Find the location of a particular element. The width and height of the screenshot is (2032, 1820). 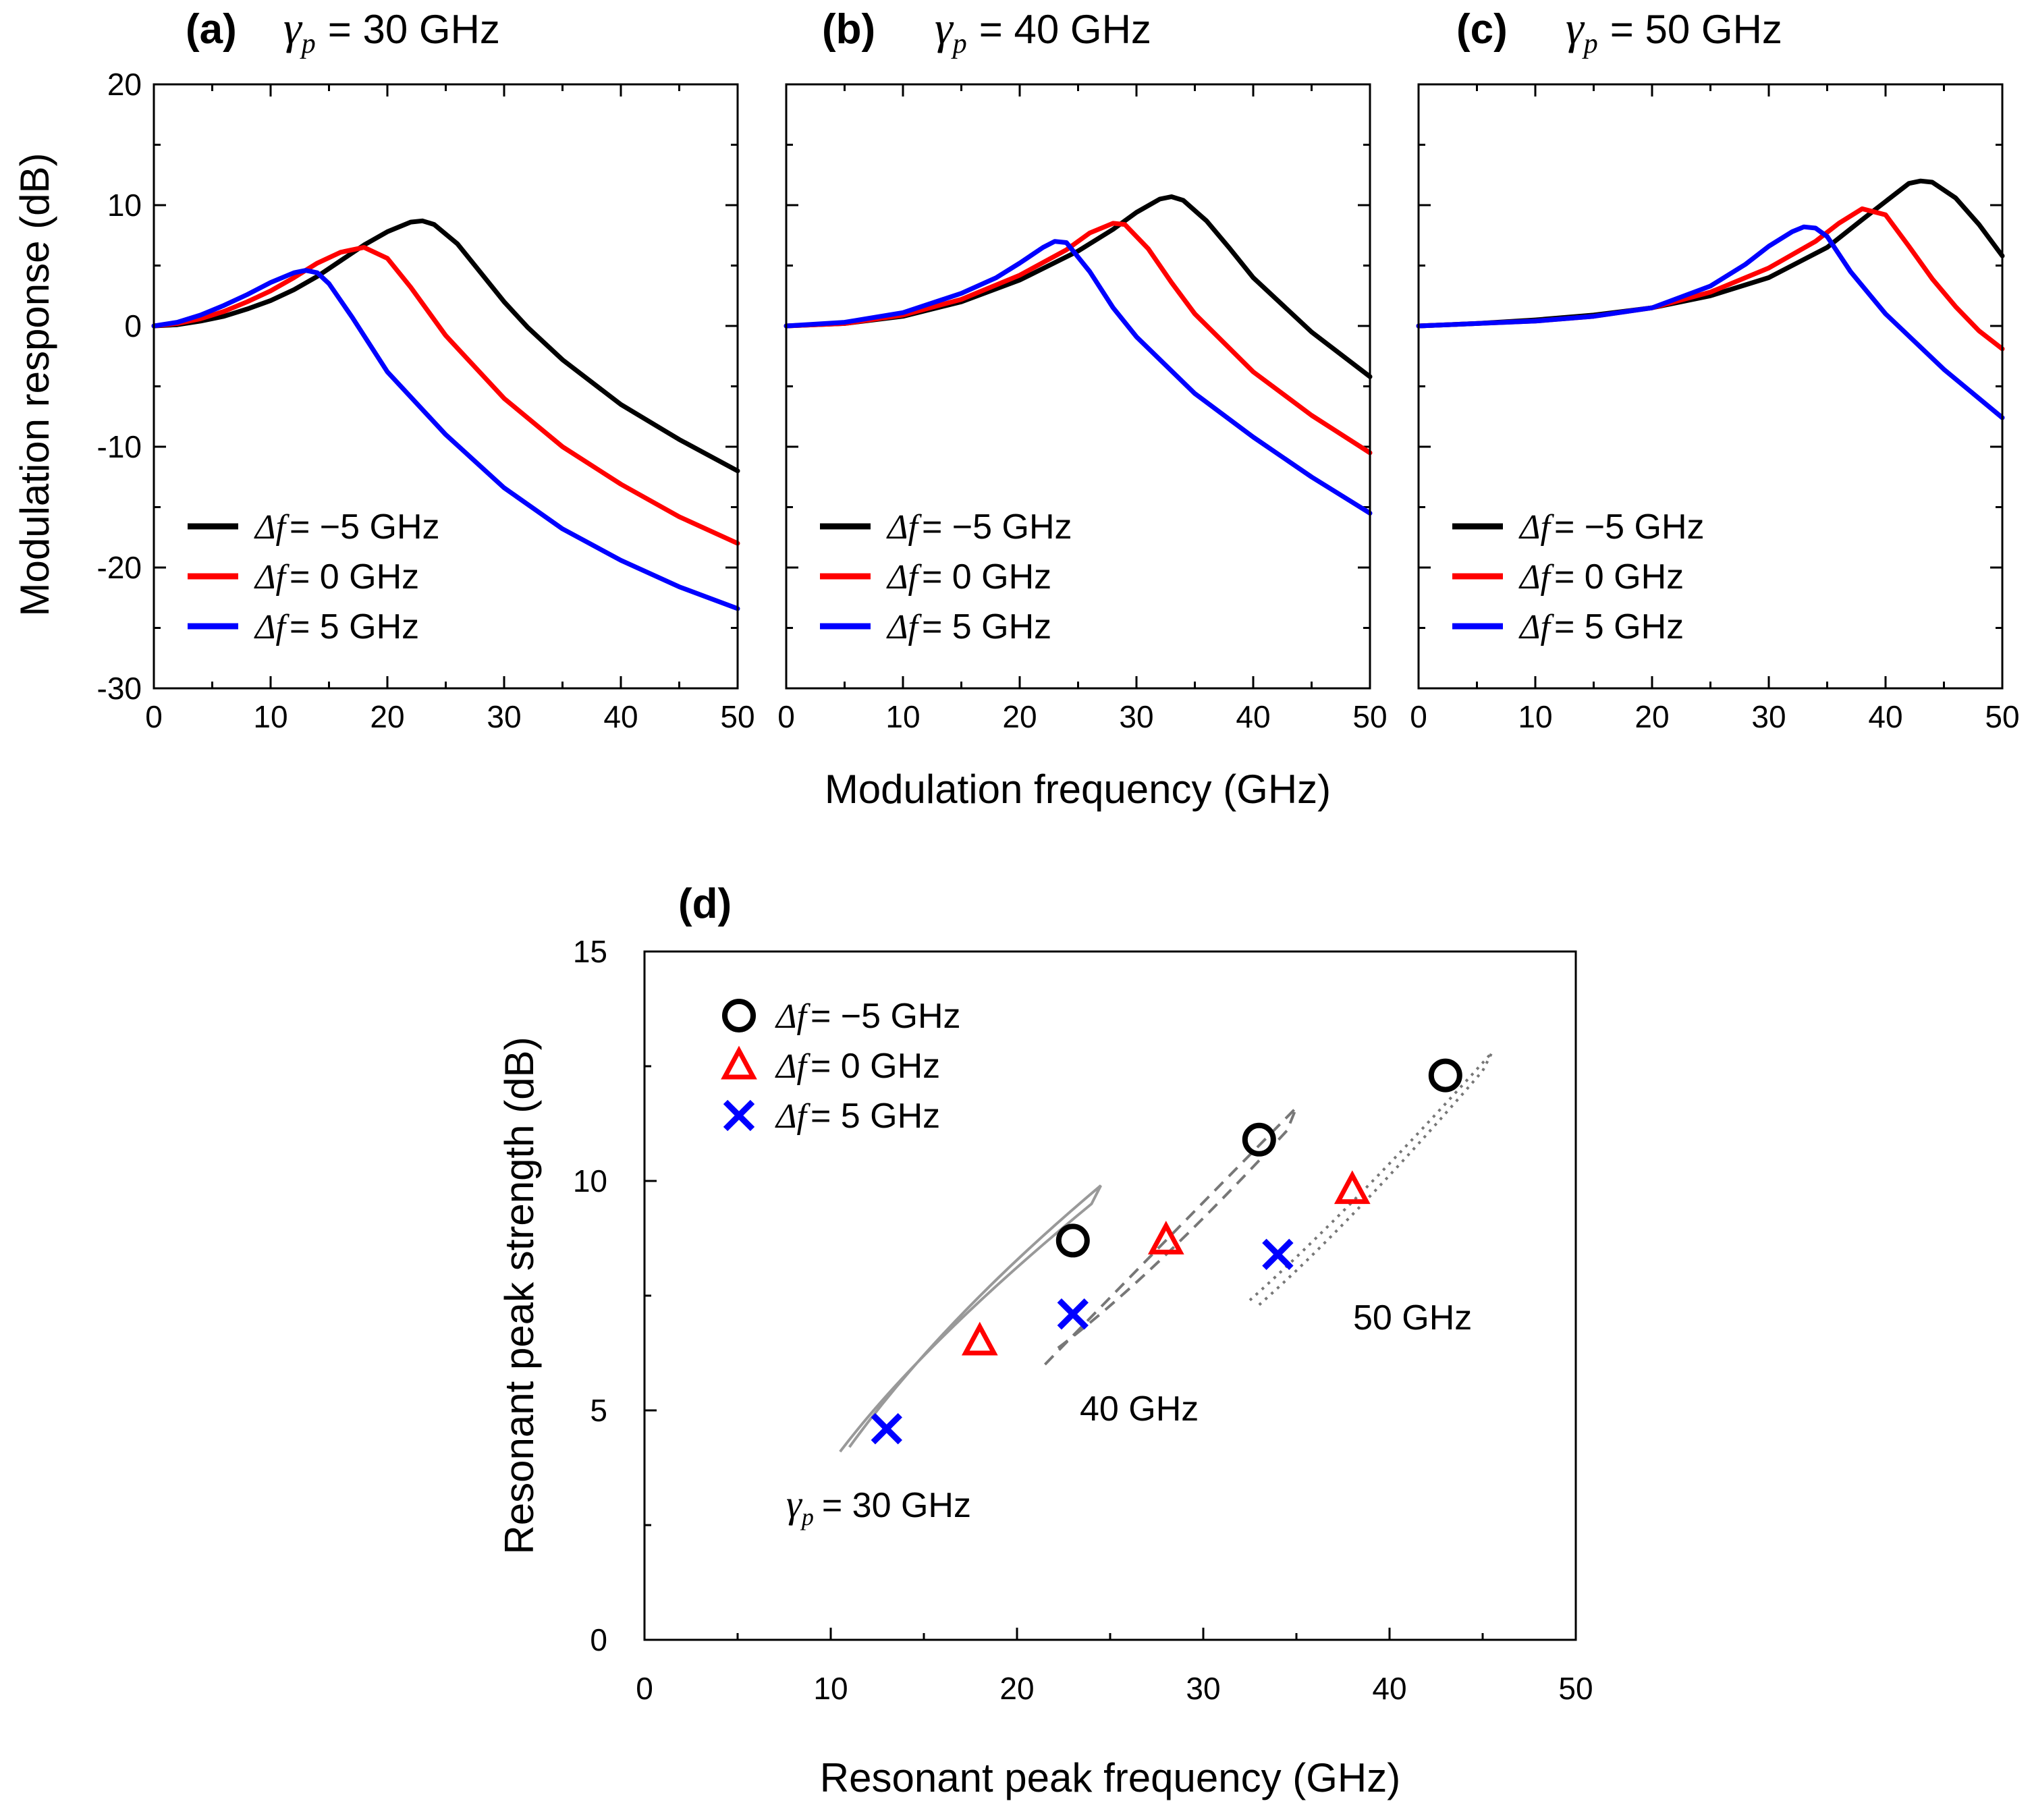

panel-c-title: γp = 50 GHz is located at coordinates (1674, 31).